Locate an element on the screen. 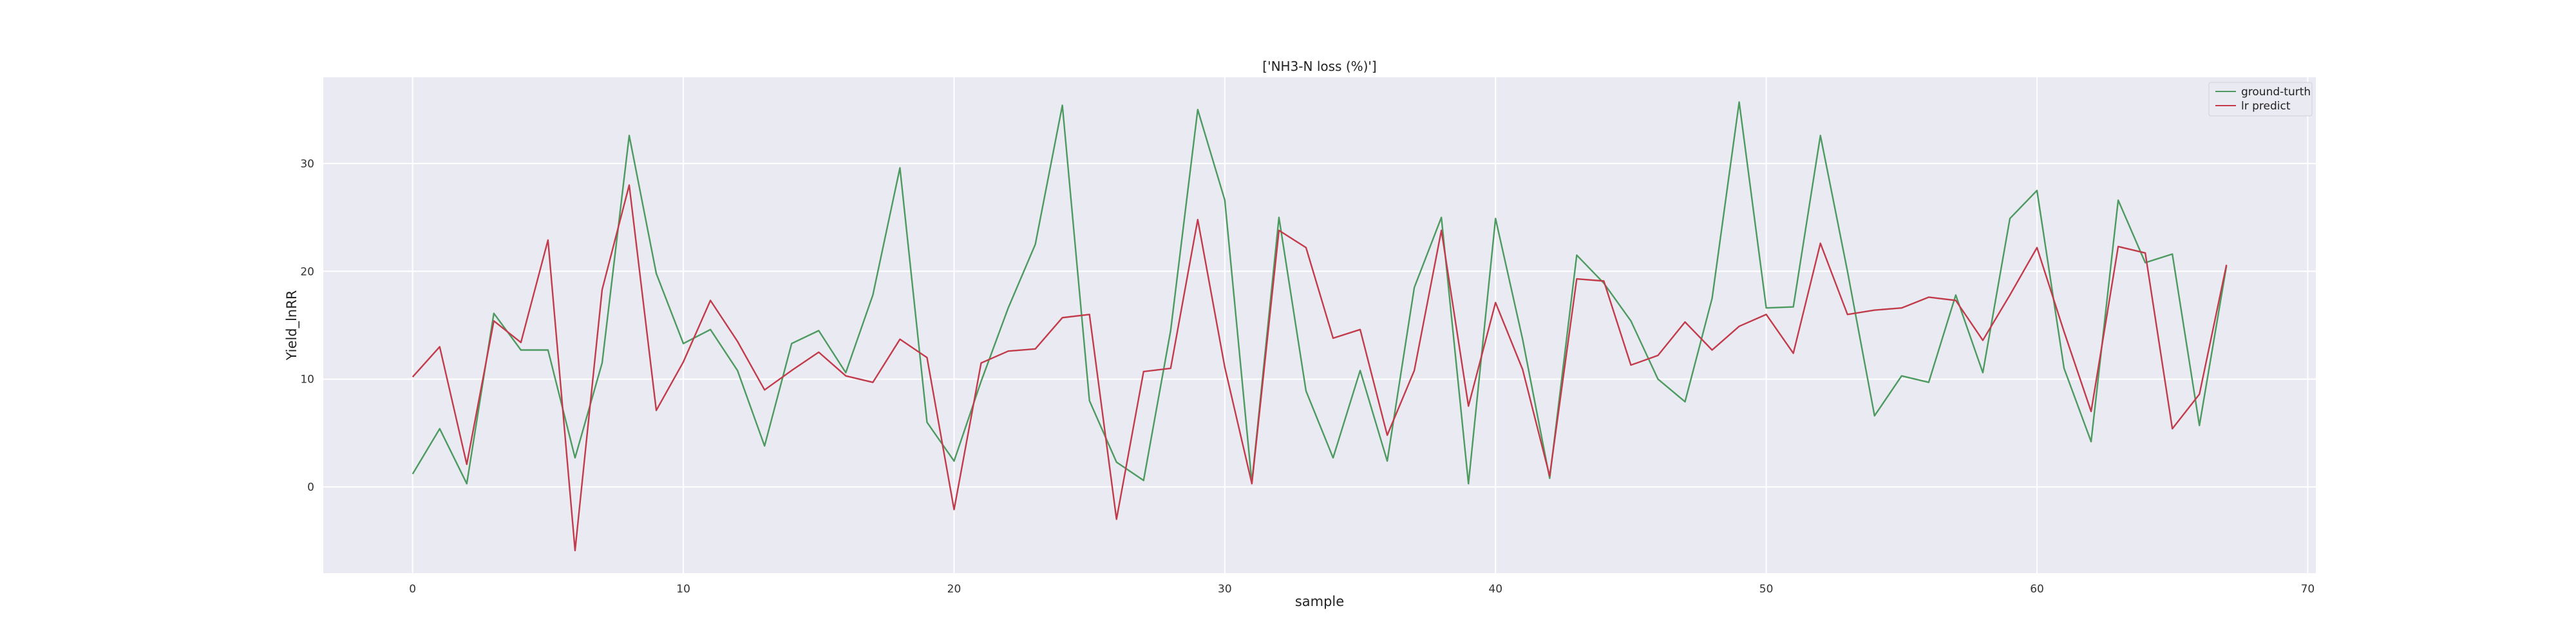 The height and width of the screenshot is (644, 2576). y-tick-label: 0 is located at coordinates (310, 487).